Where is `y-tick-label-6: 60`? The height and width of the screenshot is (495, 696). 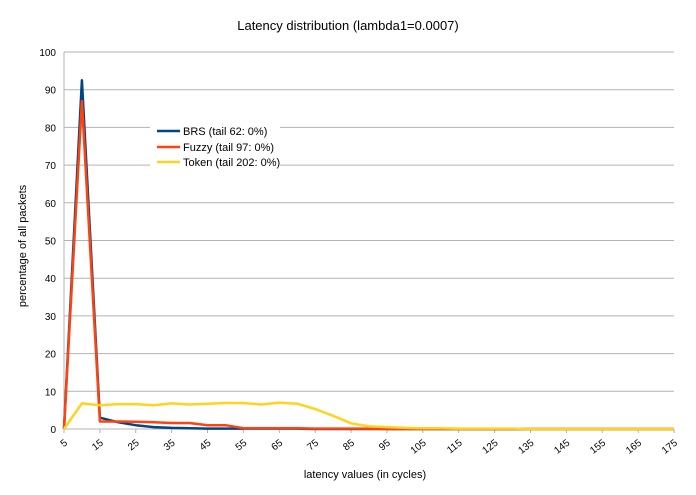
y-tick-label-6: 60 is located at coordinates (51, 204).